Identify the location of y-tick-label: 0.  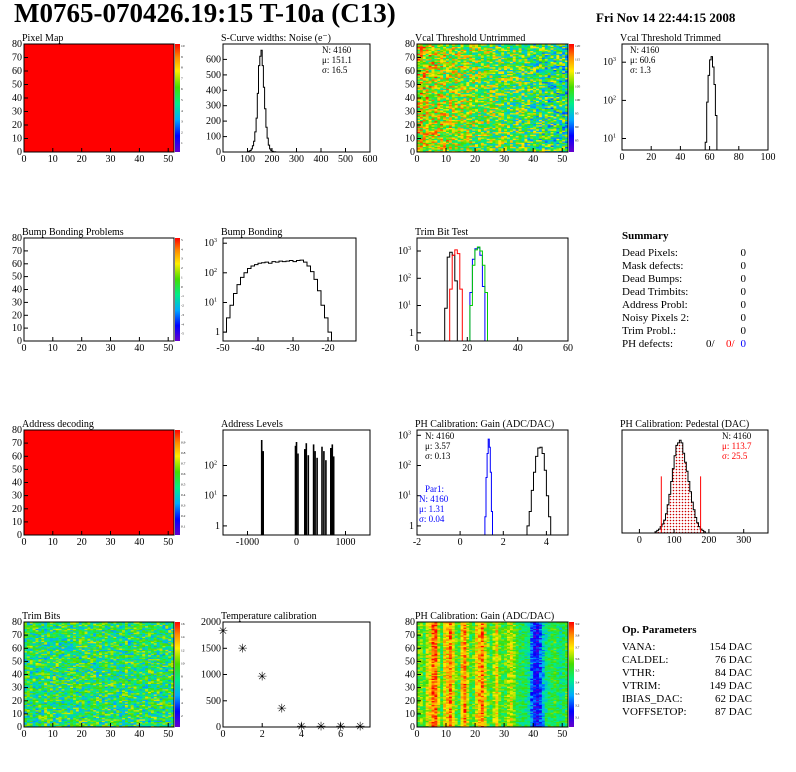
(412, 152).